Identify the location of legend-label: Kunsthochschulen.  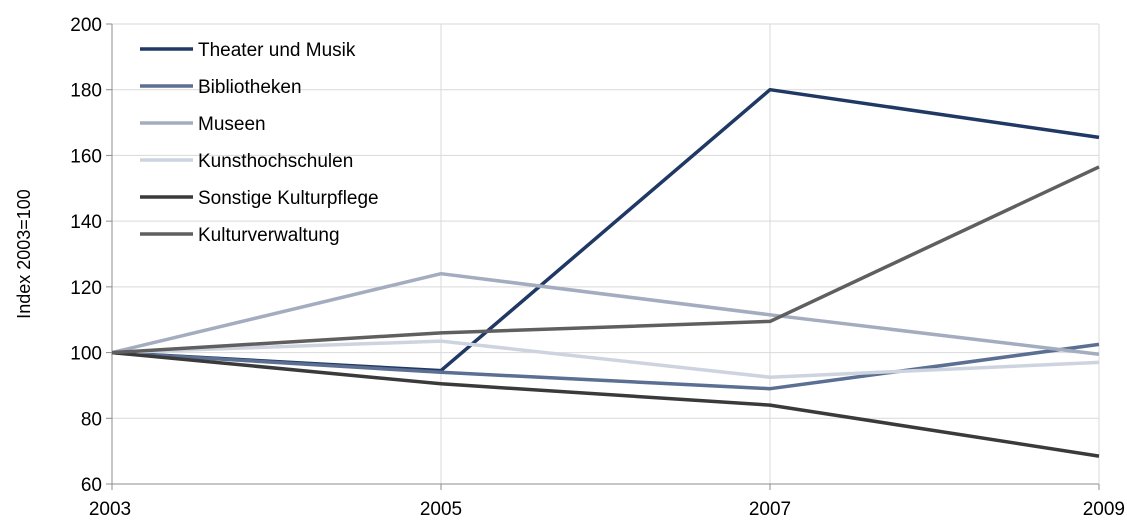
(275, 161).